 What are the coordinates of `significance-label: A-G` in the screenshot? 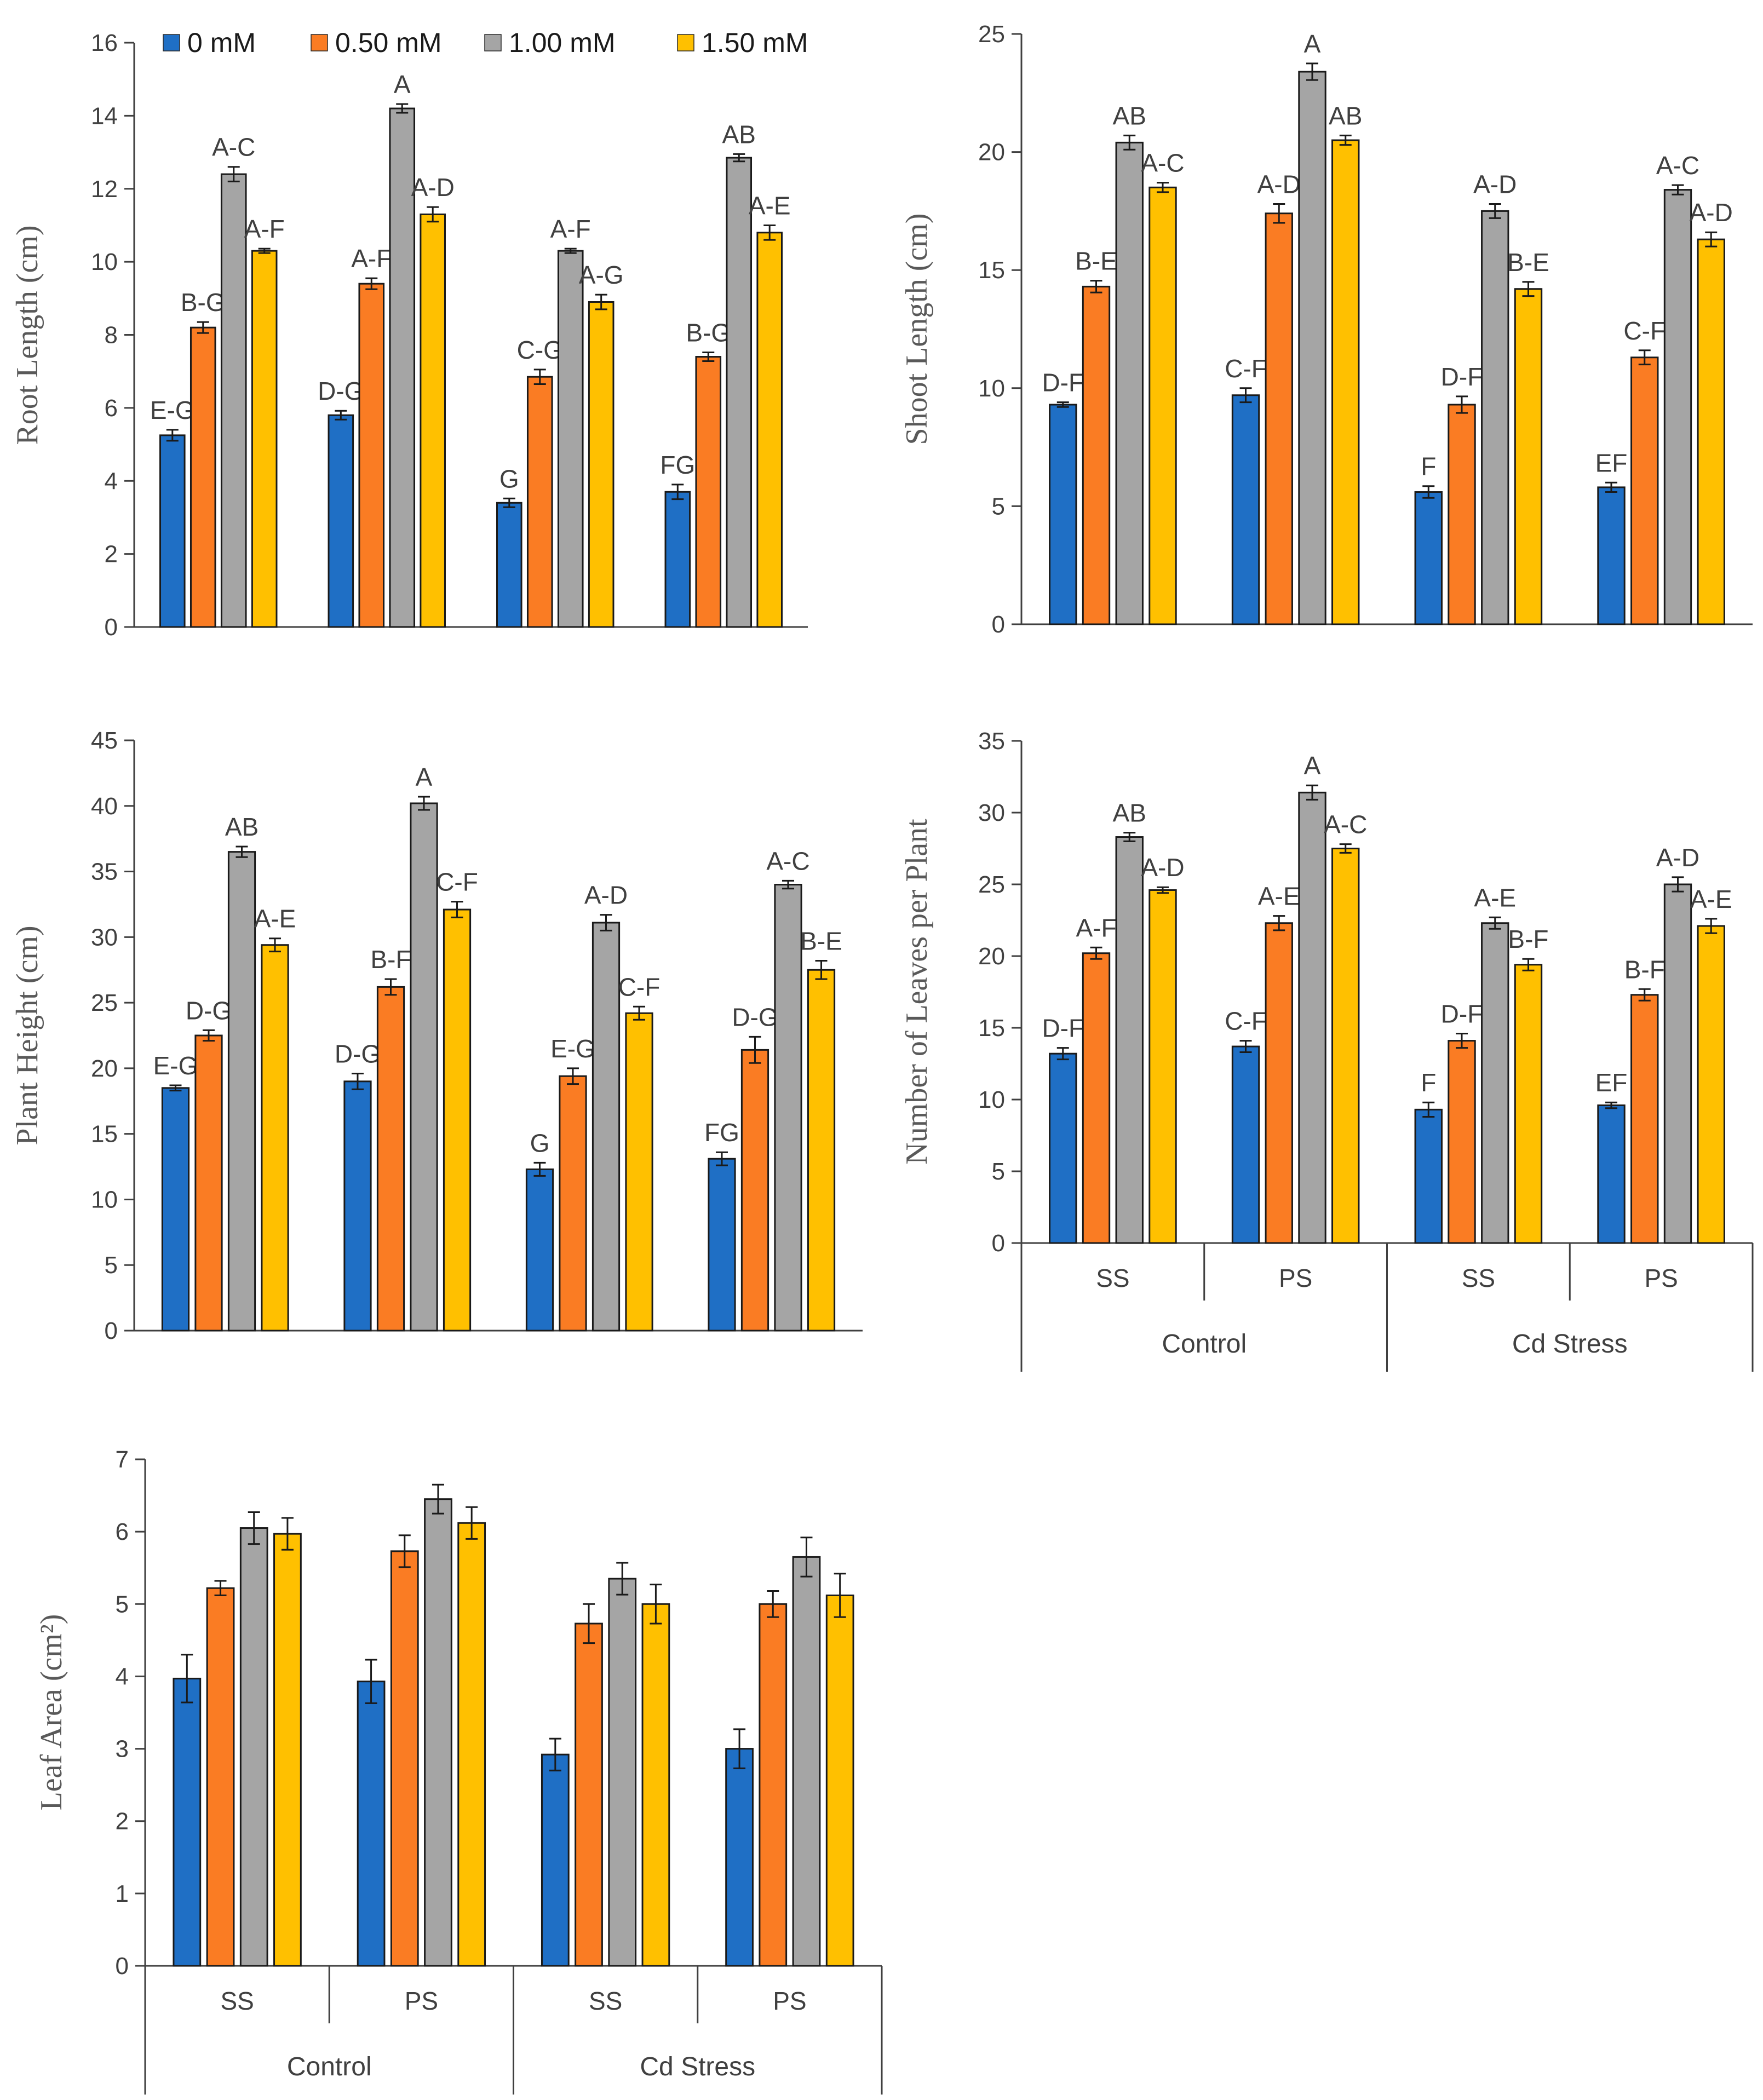 It's located at (601, 275).